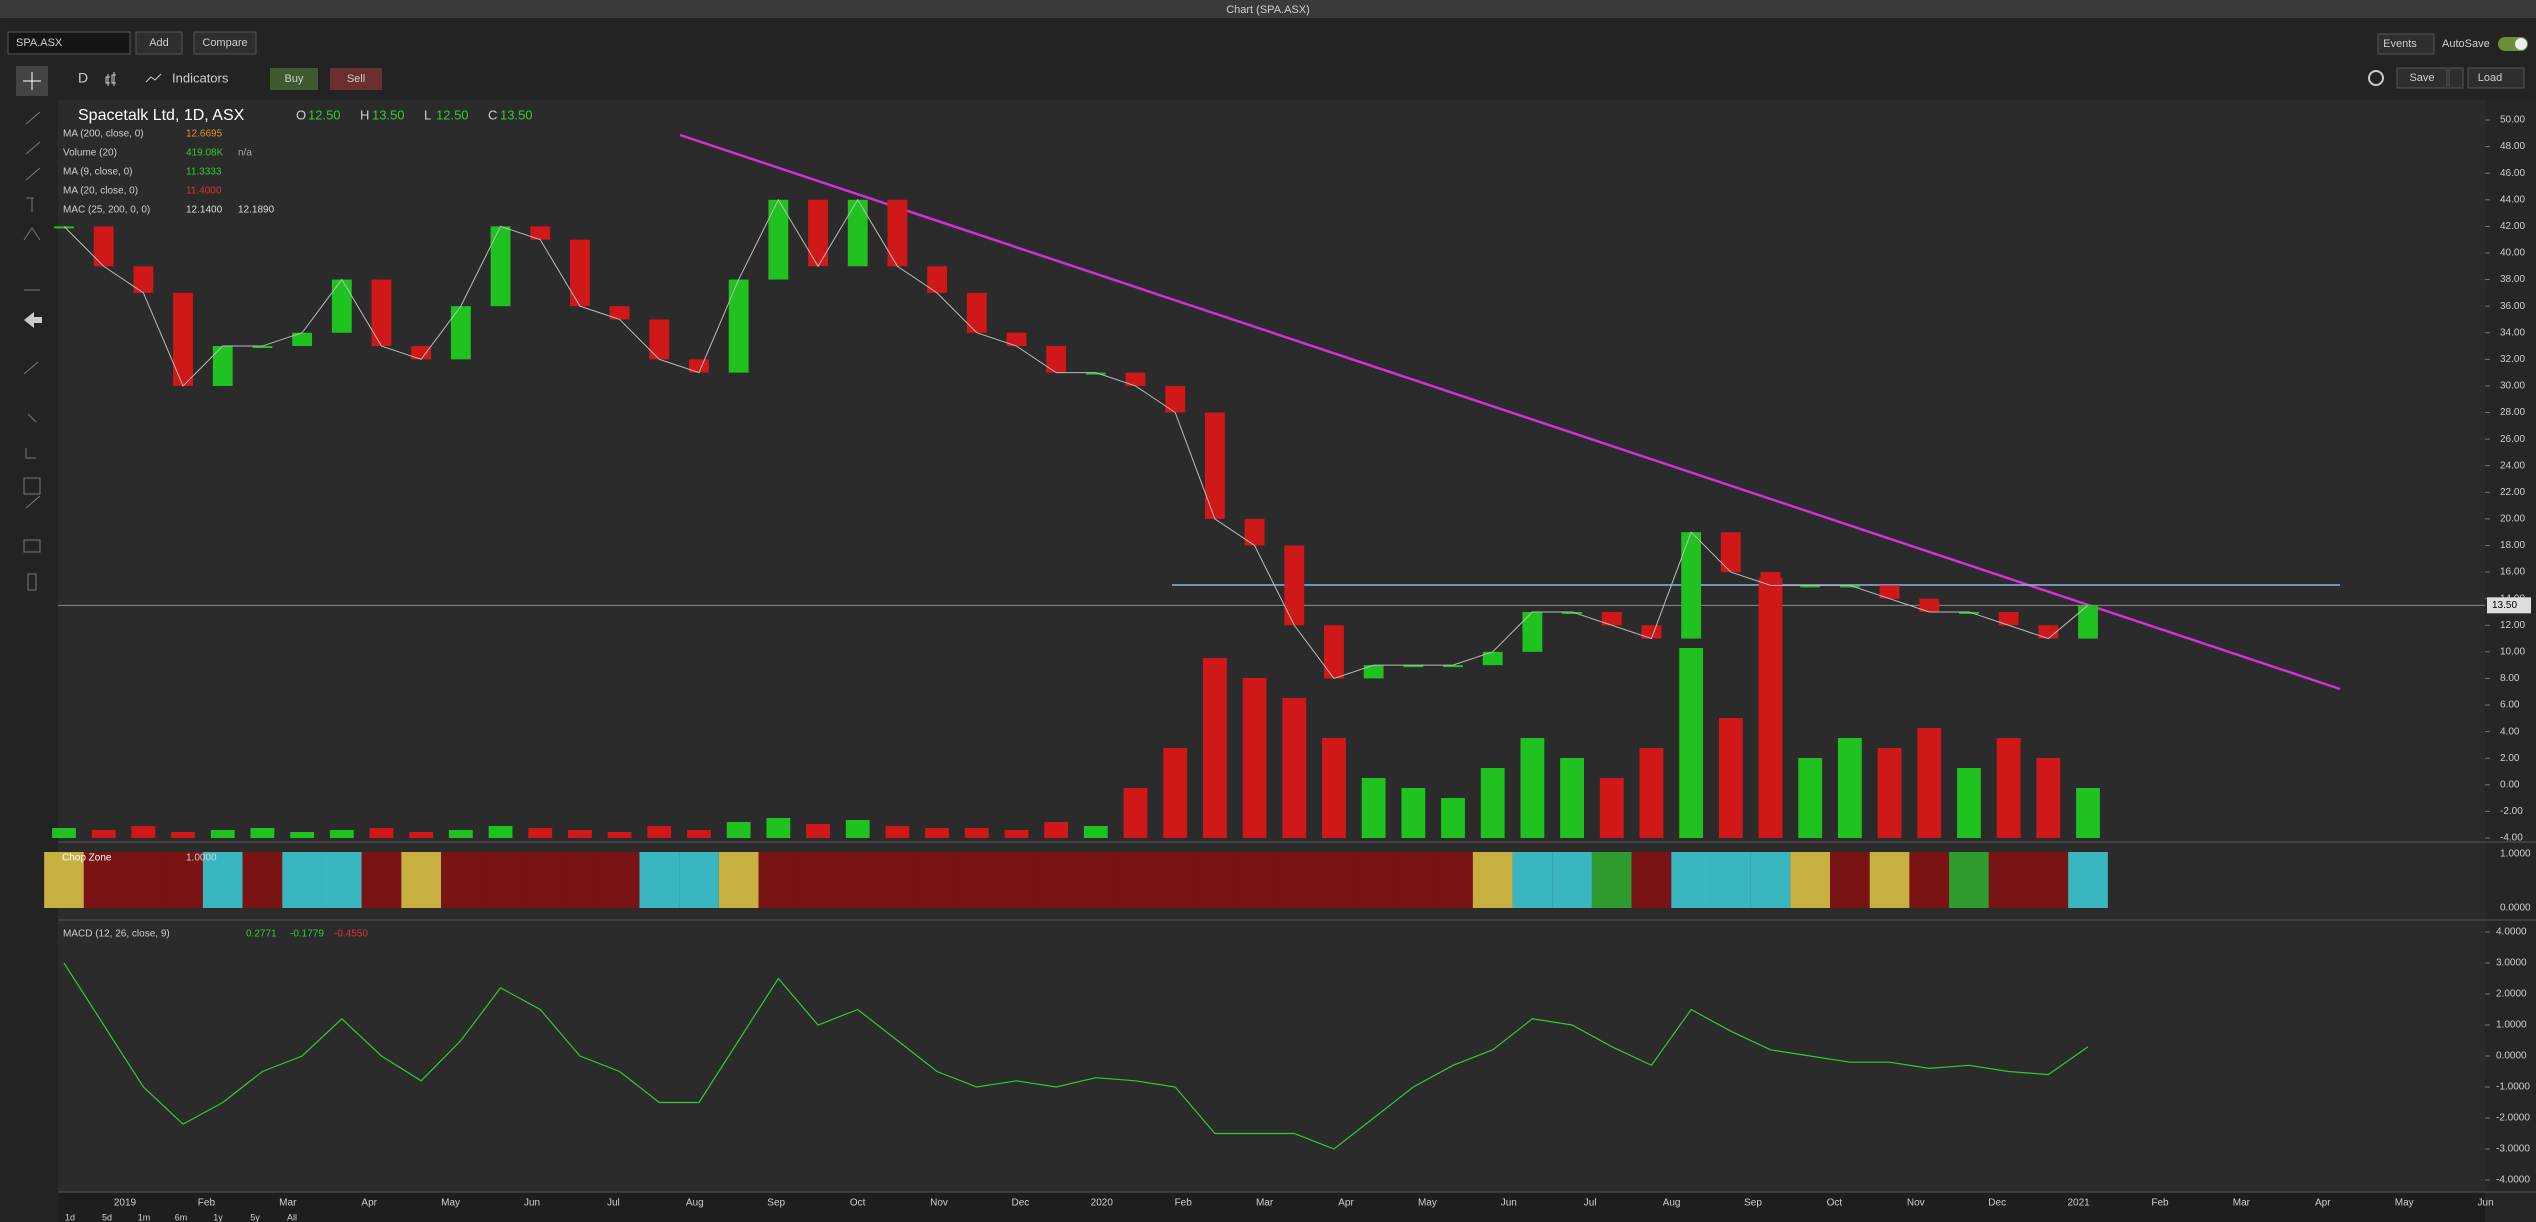  What do you see at coordinates (207, 1203) in the screenshot?
I see `time-label: Feb` at bounding box center [207, 1203].